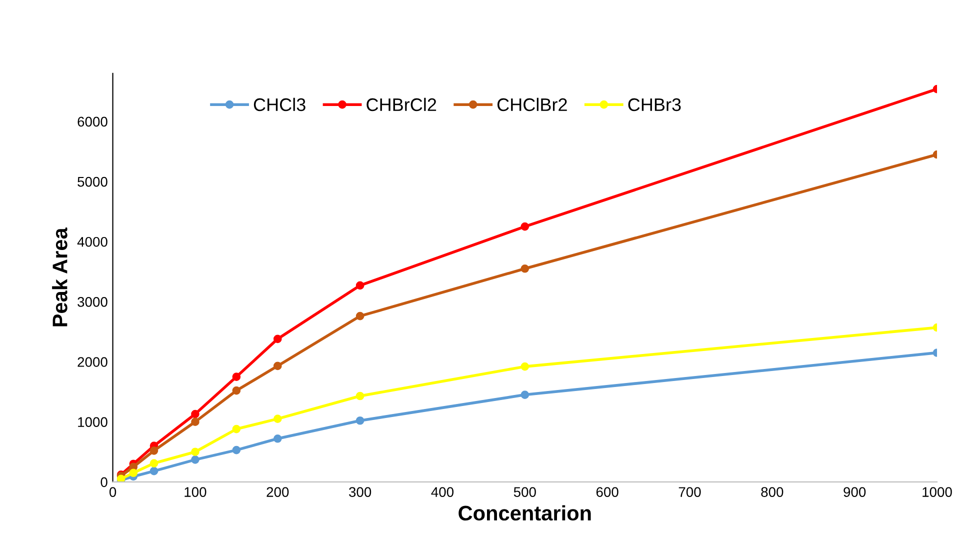 This screenshot has width=964, height=552. What do you see at coordinates (654, 105) in the screenshot?
I see `legend-label: CHBr3` at bounding box center [654, 105].